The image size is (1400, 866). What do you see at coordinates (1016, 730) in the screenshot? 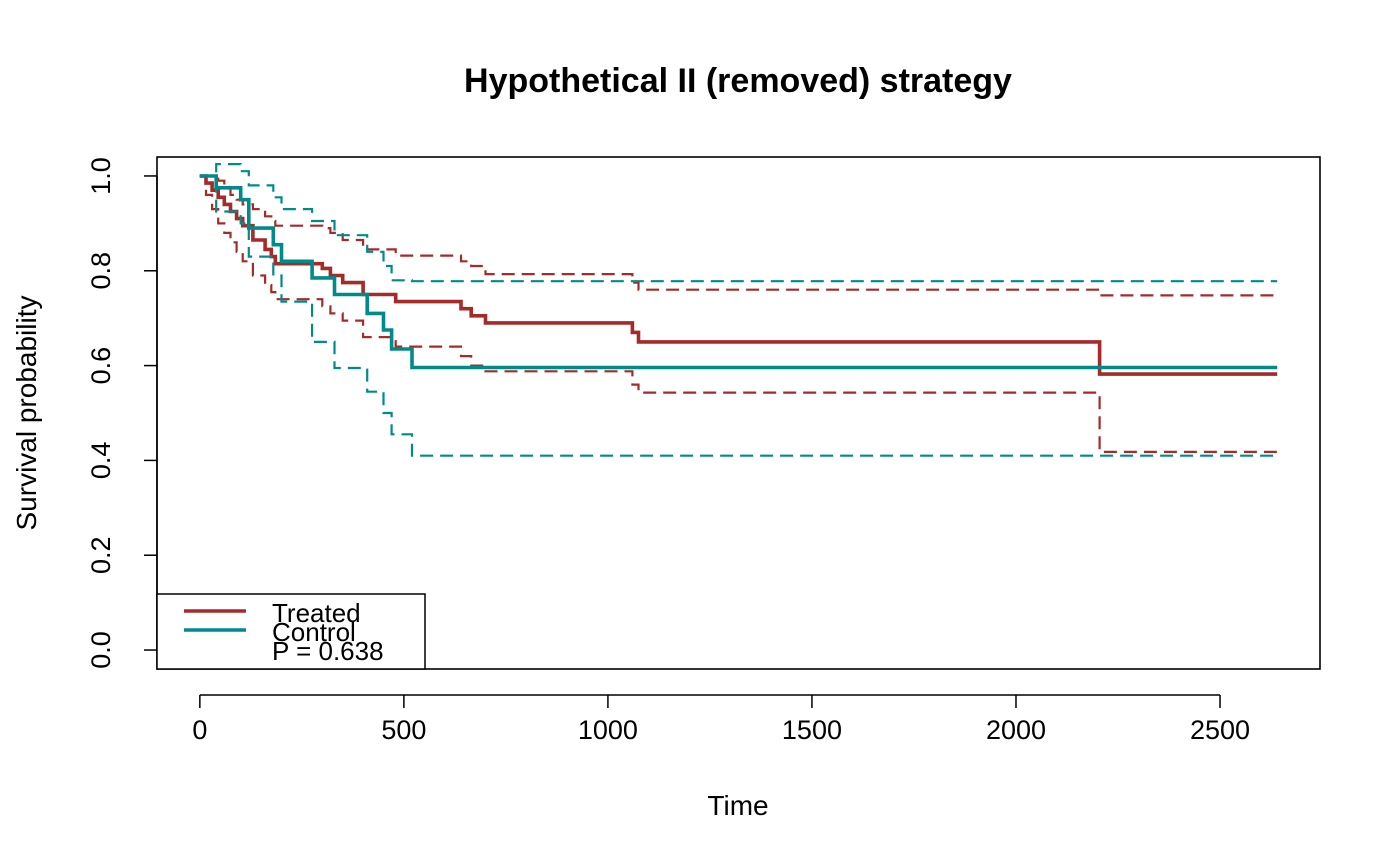
I see `x-tick-label: 2000` at bounding box center [1016, 730].